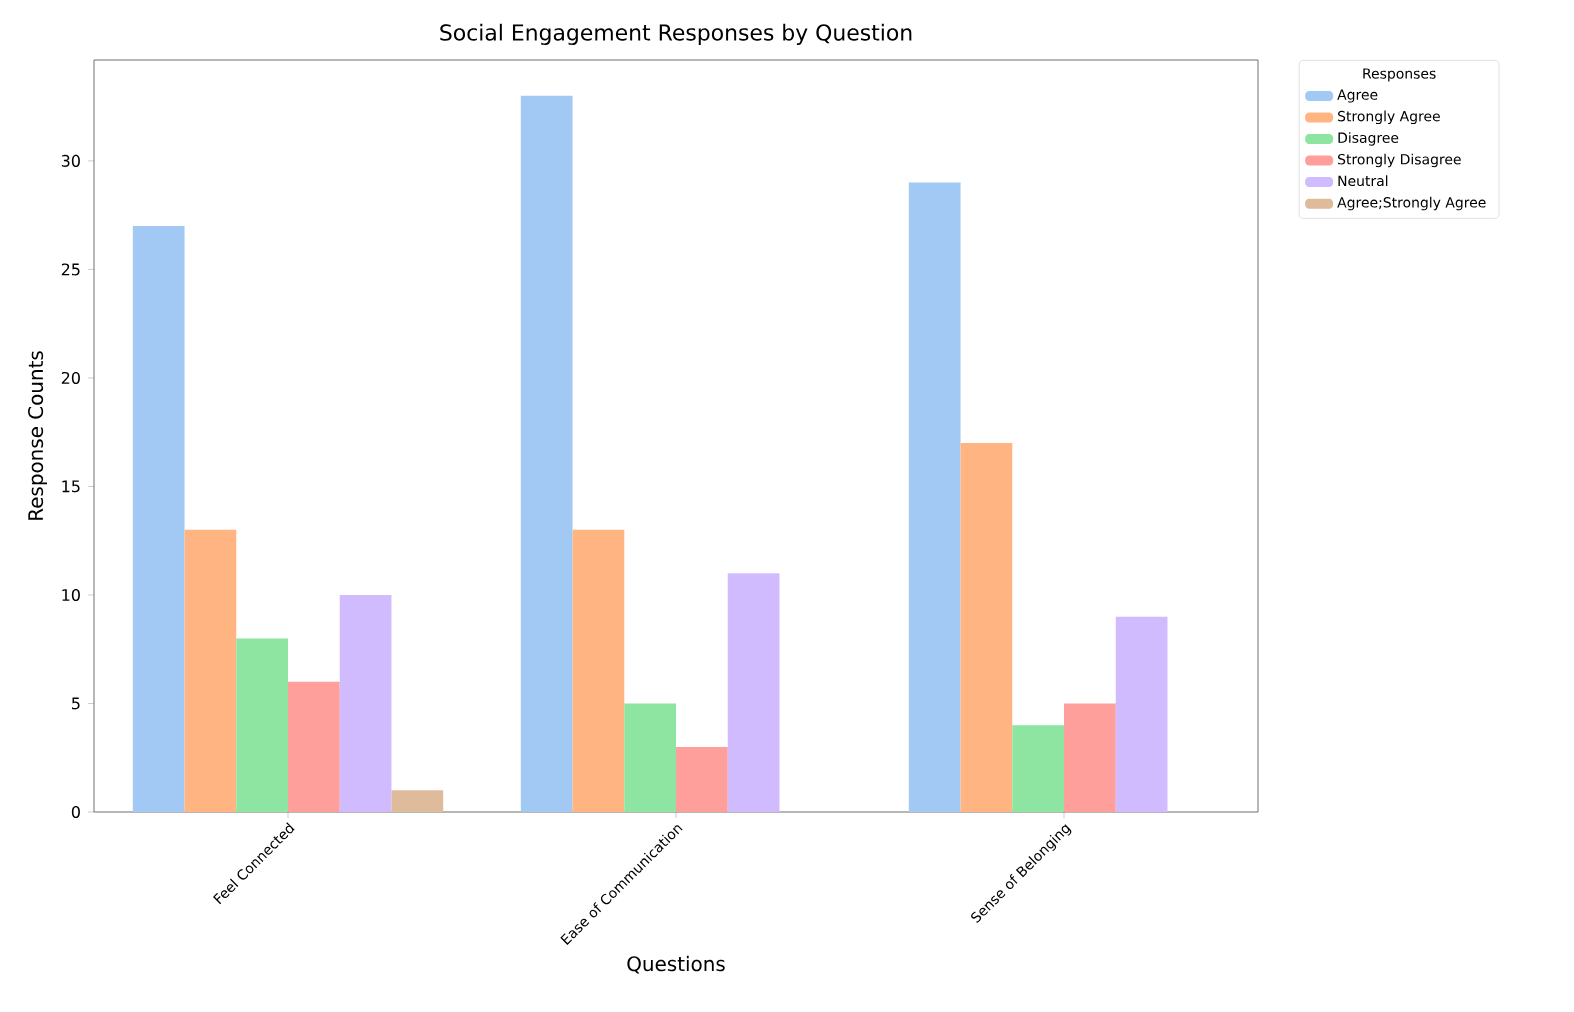  Describe the element at coordinates (38, 435) in the screenshot. I see `y-axis-title: Response Counts` at that location.